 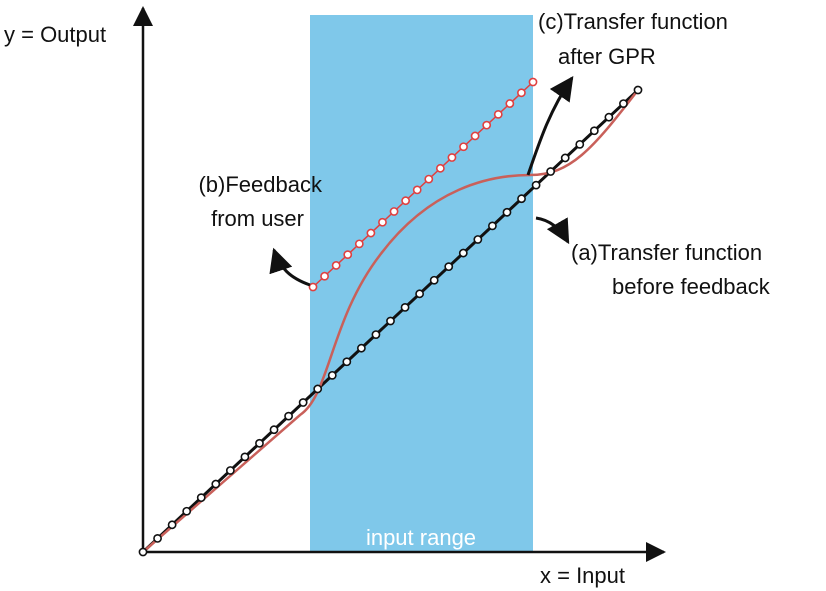 What do you see at coordinates (633, 21) in the screenshot?
I see `annotation-c-line1: (c)Transfer function` at bounding box center [633, 21].